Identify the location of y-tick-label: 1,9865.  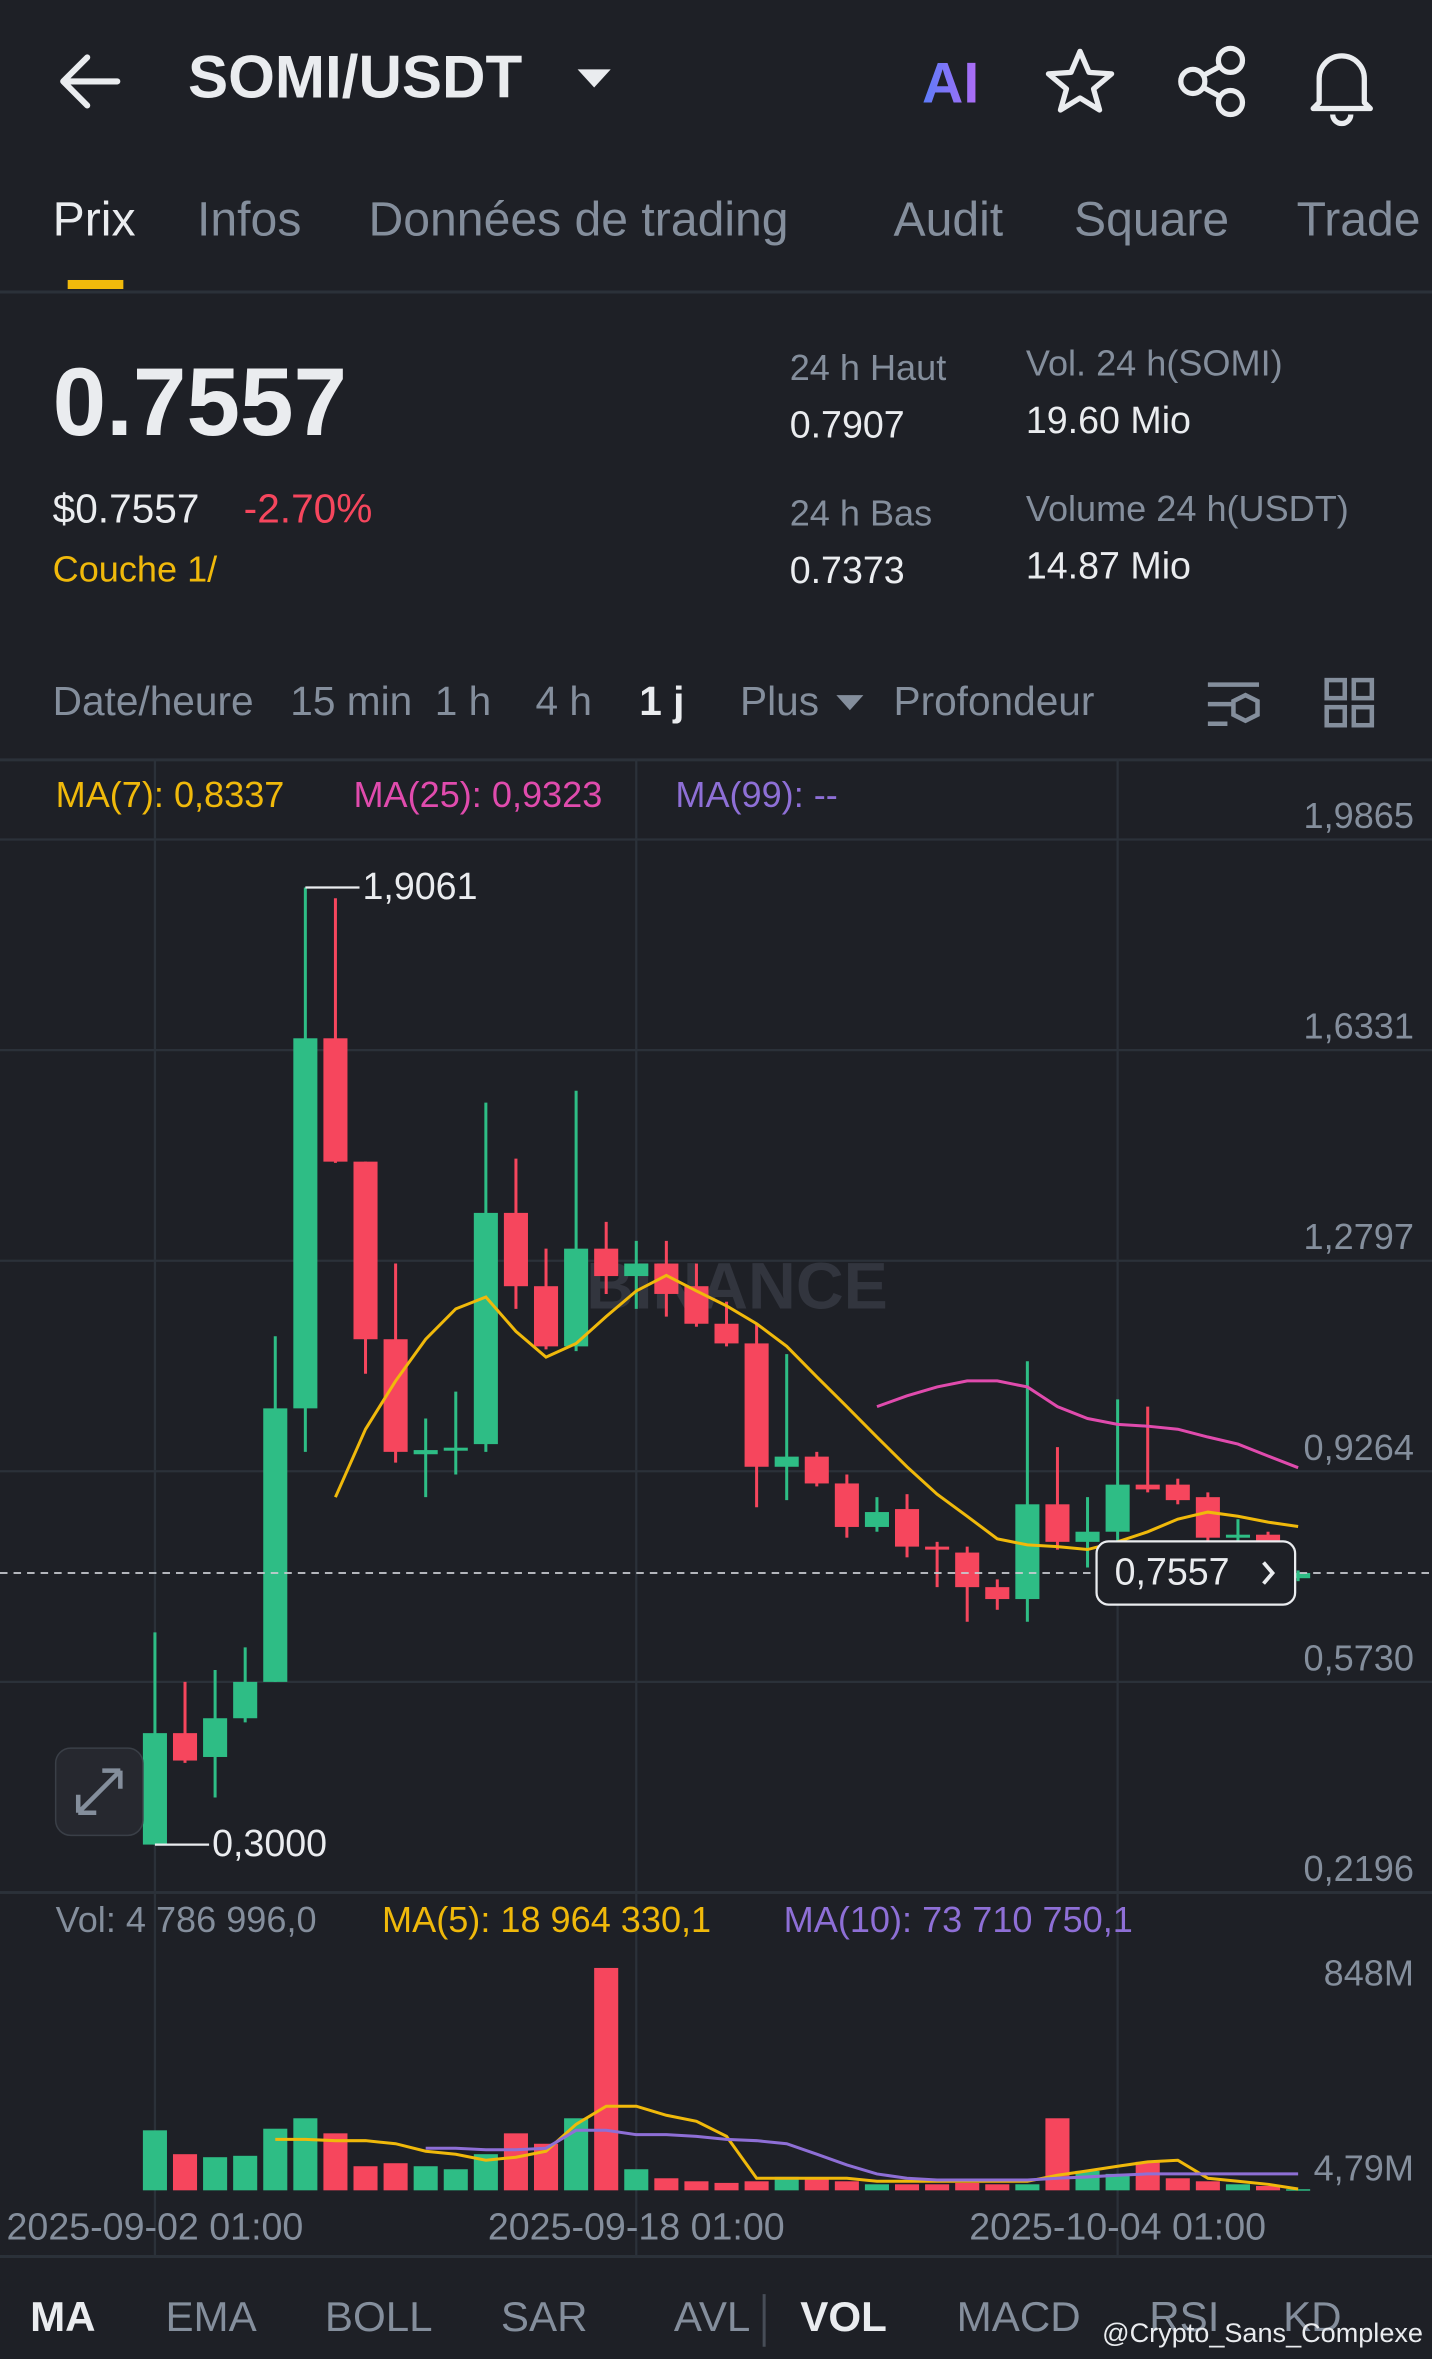
(1359, 815).